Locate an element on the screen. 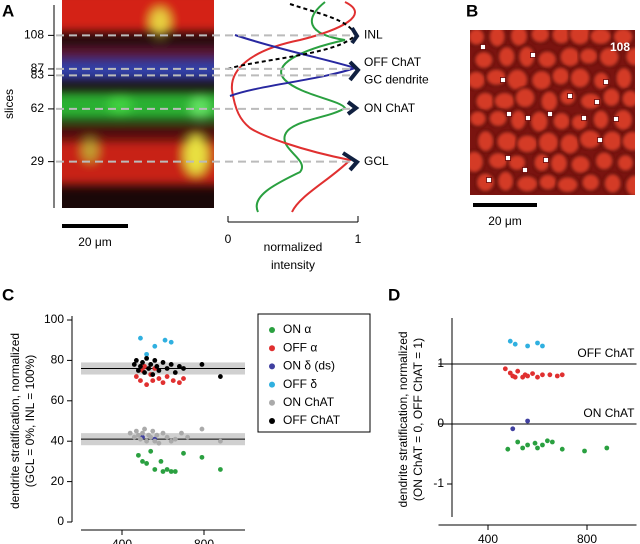 This screenshot has width=640, height=544. blue-profile is located at coordinates (294, 65).